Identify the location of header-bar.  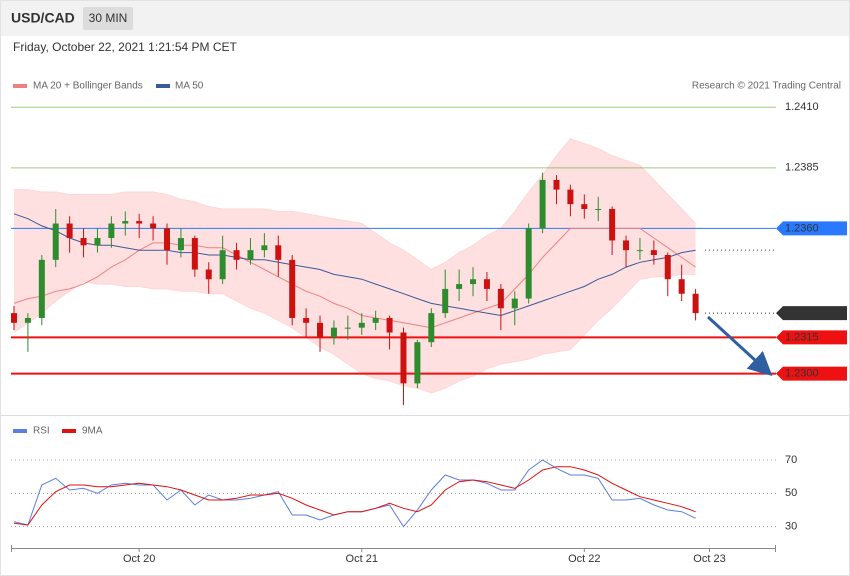
(425, 18).